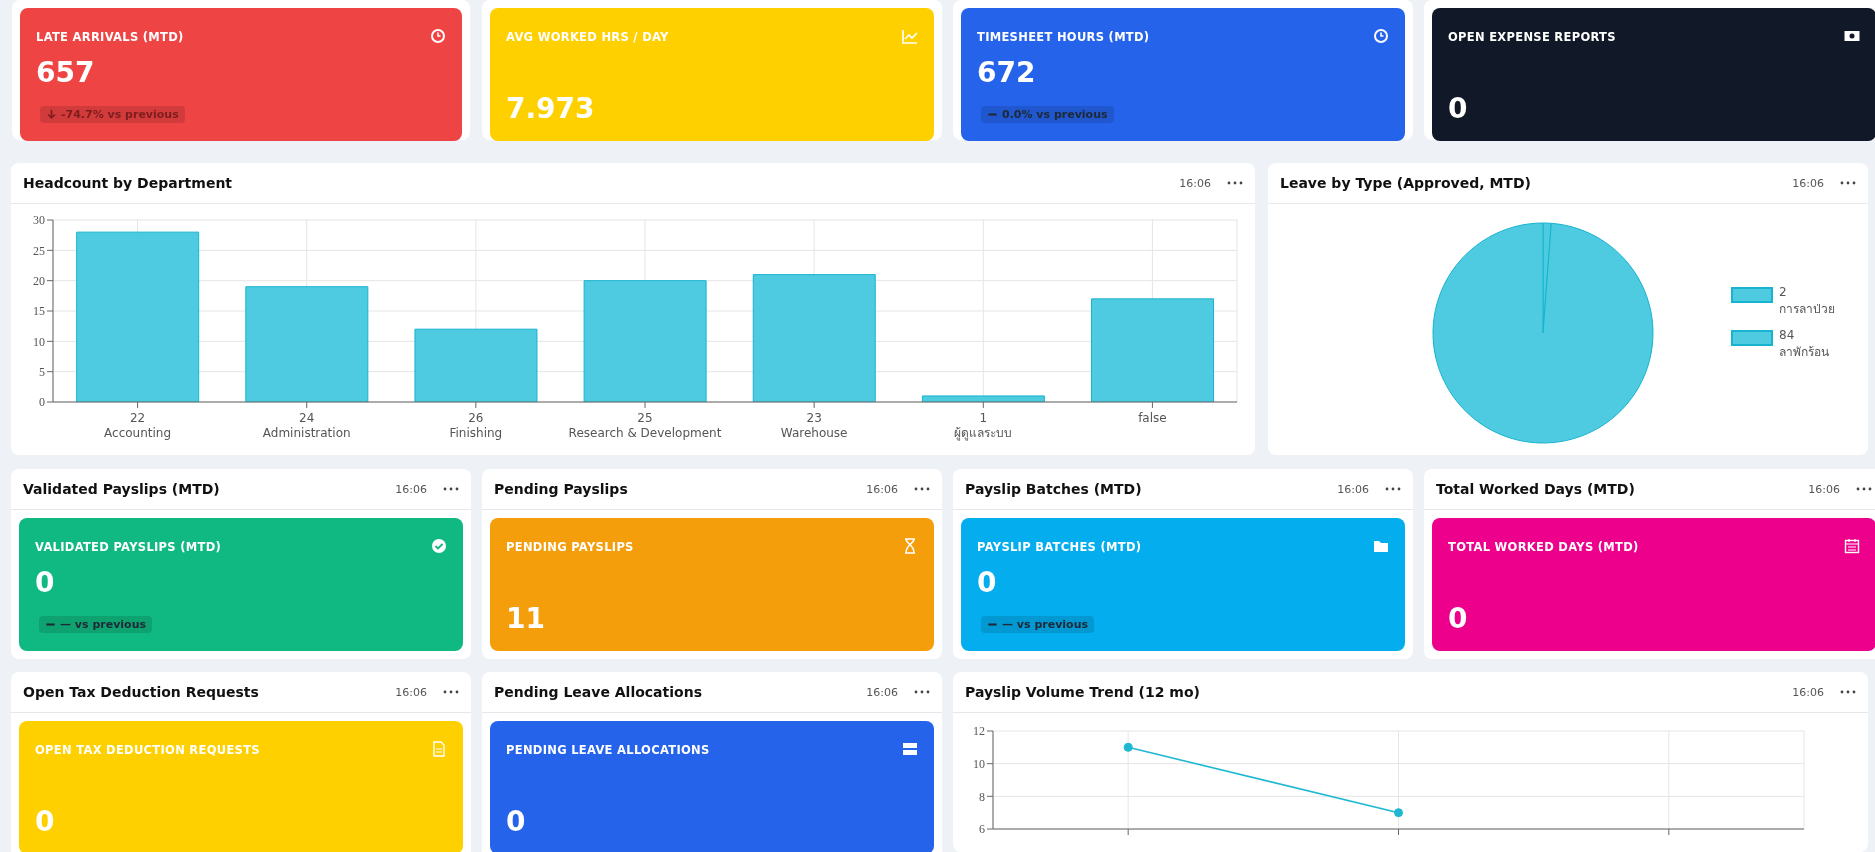  What do you see at coordinates (645, 425) in the screenshot?
I see `x-tick-label: 25 Research & Development` at bounding box center [645, 425].